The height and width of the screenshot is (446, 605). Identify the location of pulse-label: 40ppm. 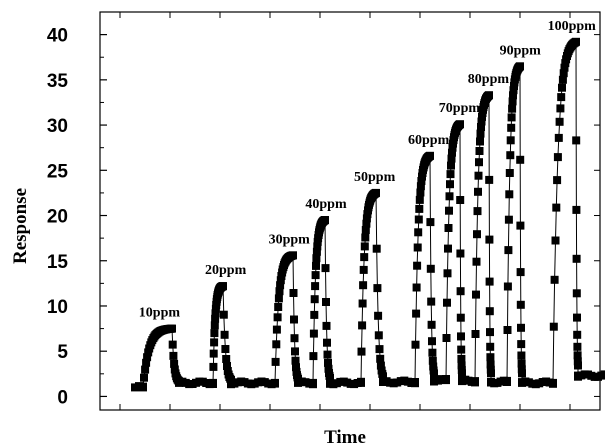
(326, 204).